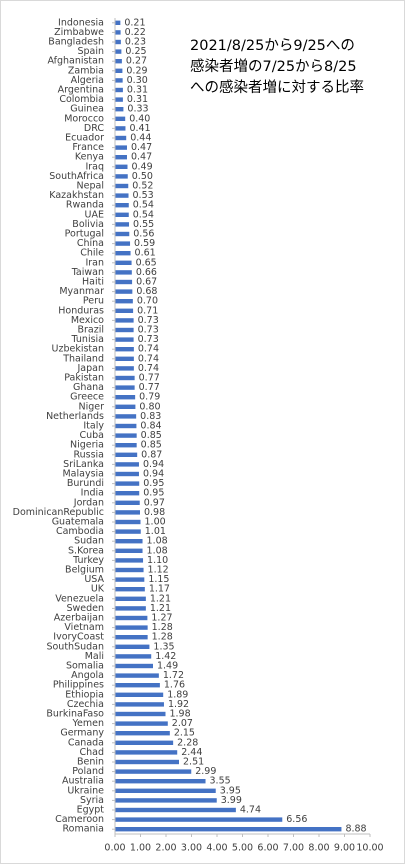 This screenshot has width=405, height=864. I want to click on y-tick-label: Myanmar, so click(81, 291).